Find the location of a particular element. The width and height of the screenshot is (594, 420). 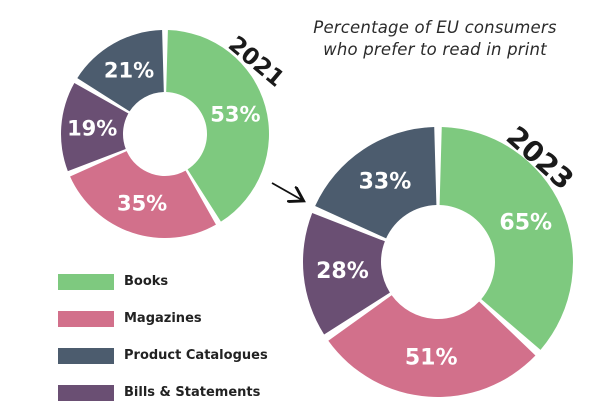

legend-swatch-product-catalogues is located at coordinates (86, 355).